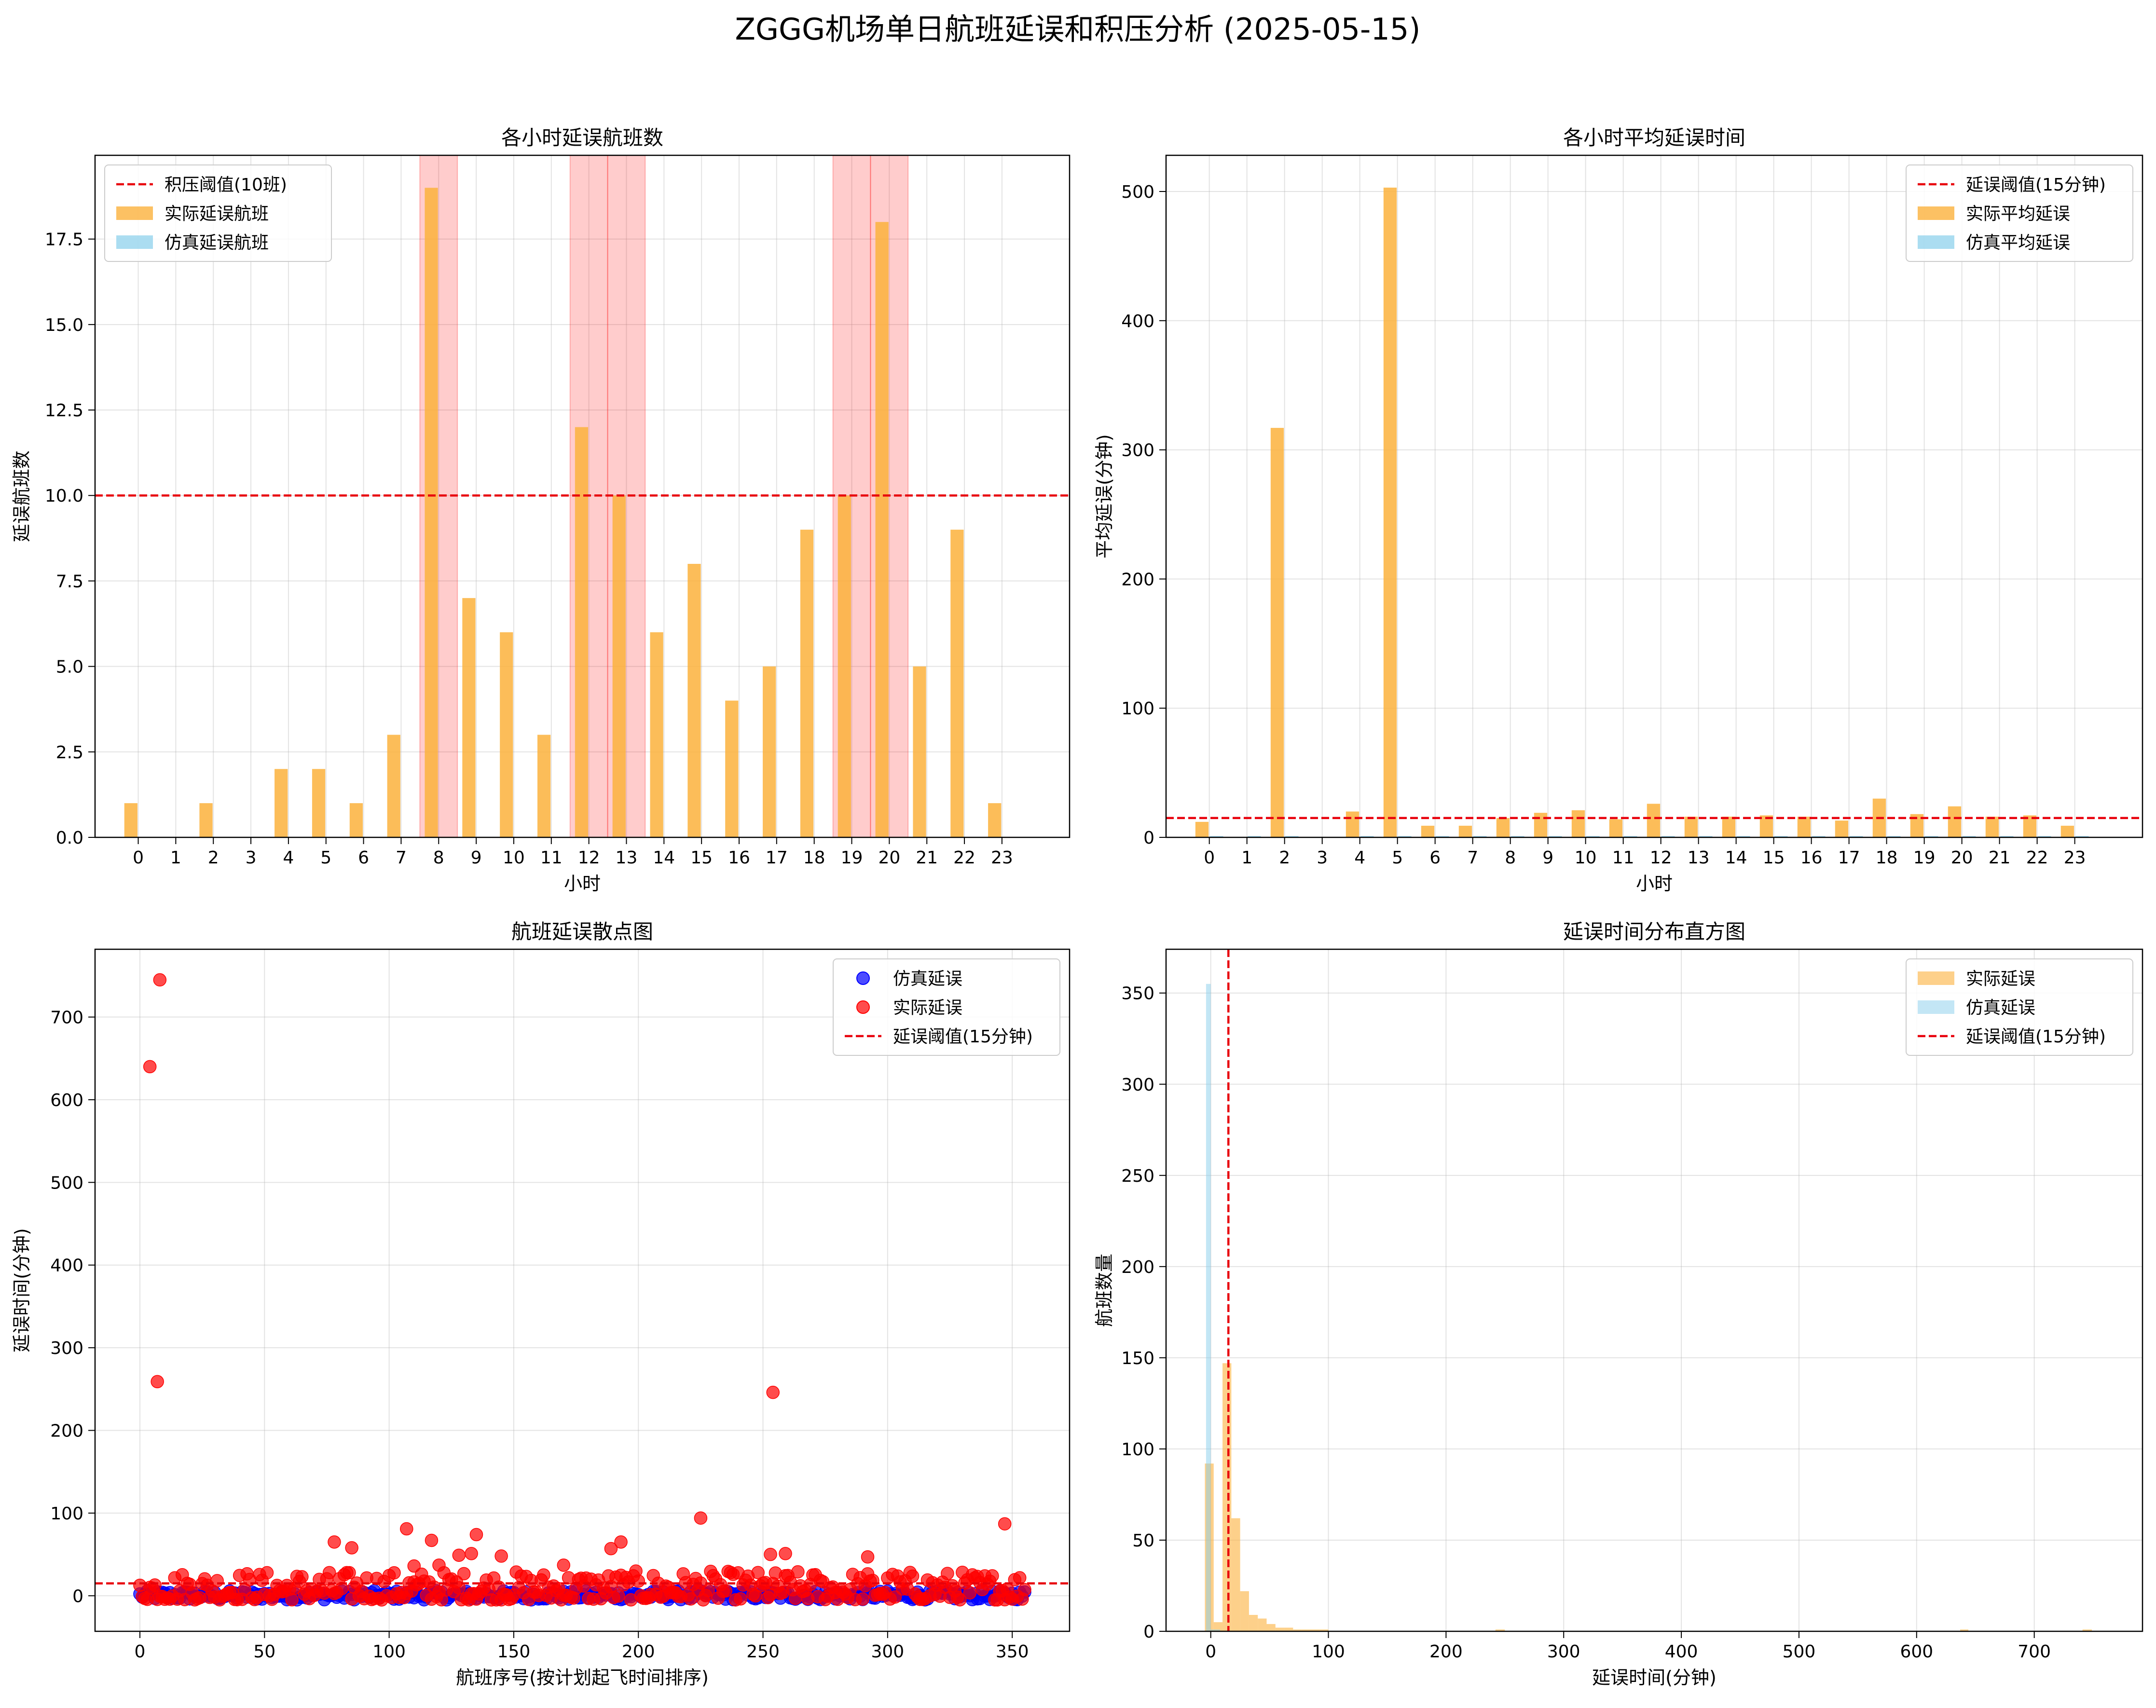 This screenshot has height=1708, width=2156. I want to click on x-tick-label: 3, so click(1323, 858).